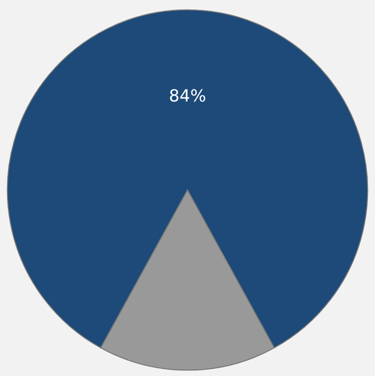 The image size is (375, 376). Describe the element at coordinates (187, 95) in the screenshot. I see `data-label: 84%` at that location.